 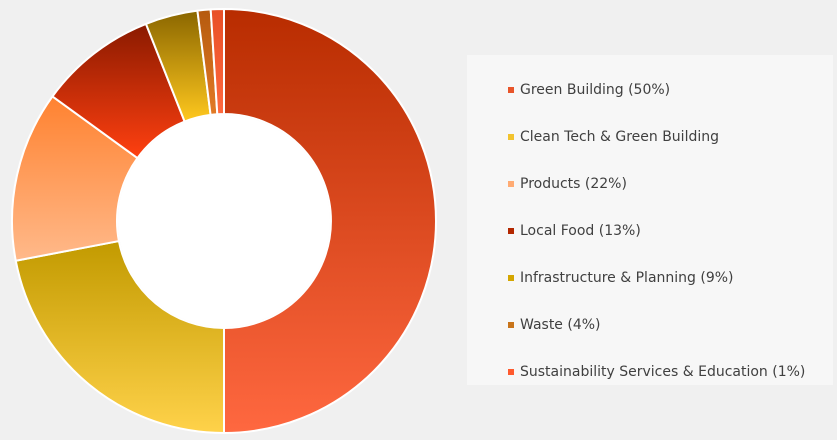 What do you see at coordinates (580, 230) in the screenshot?
I see `legend-label: Local Food (13%)` at bounding box center [580, 230].